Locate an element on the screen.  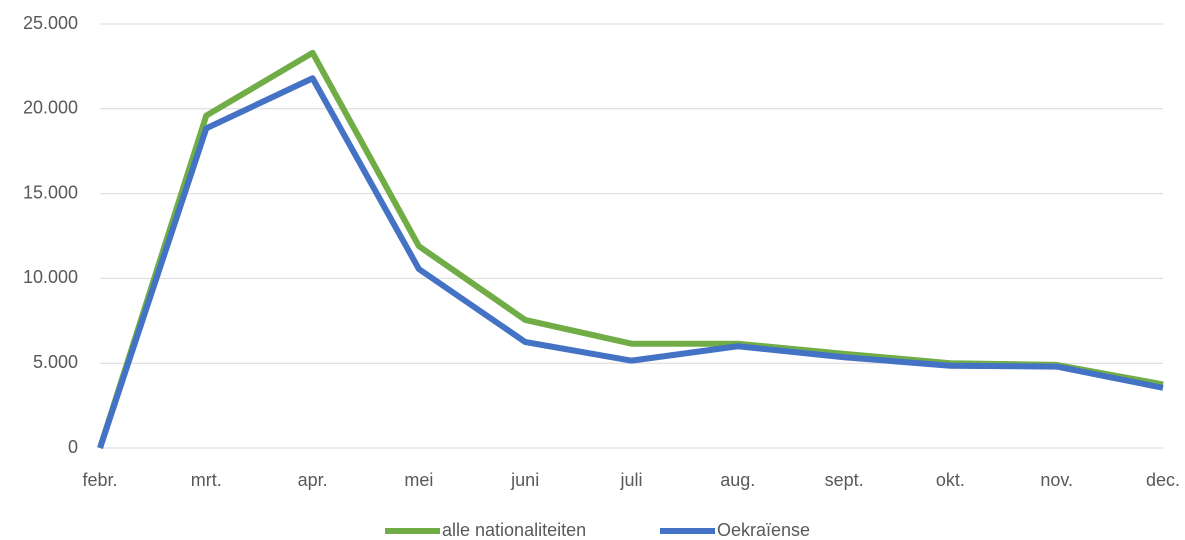
x-tick-label: febr. is located at coordinates (99, 480).